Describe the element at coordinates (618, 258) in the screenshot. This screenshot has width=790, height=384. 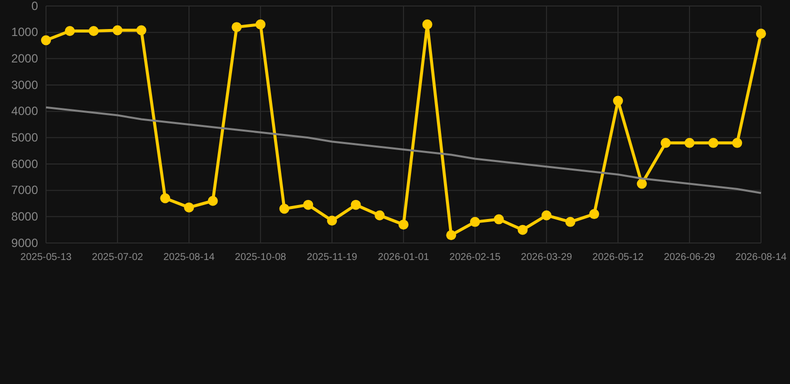
I see `x-tick-label: 2026-05-12` at that location.